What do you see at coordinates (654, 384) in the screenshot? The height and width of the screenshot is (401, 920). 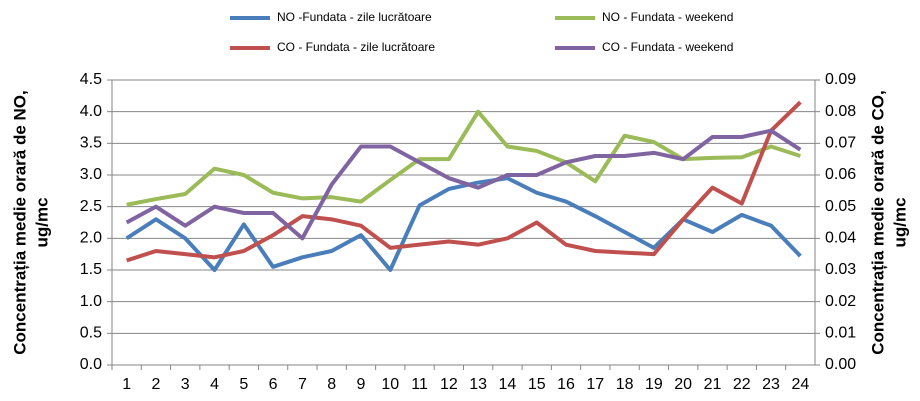 I see `x-tick-label: 19` at bounding box center [654, 384].